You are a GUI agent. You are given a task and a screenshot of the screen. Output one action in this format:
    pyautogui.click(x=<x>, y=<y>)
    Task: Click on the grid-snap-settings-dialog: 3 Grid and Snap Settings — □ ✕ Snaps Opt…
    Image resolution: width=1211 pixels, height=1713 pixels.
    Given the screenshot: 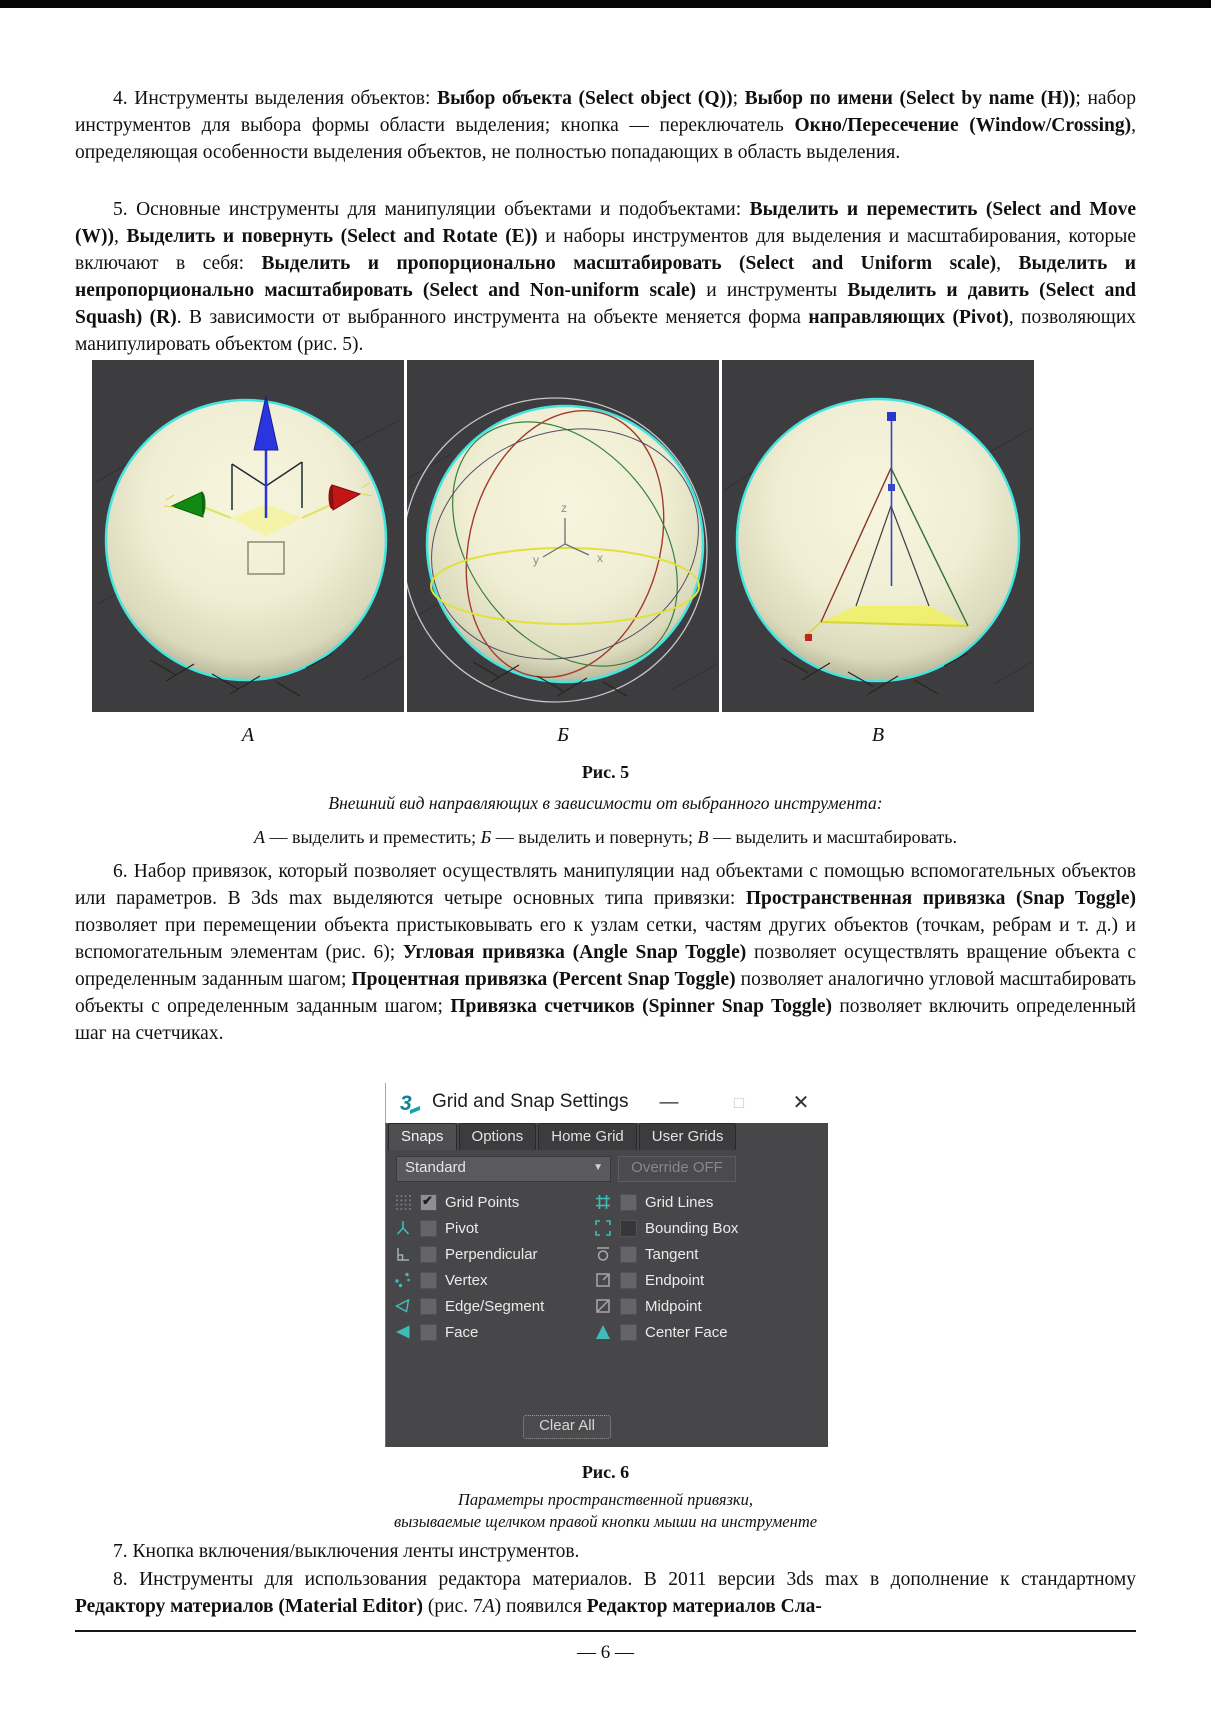 What is the action you would take?
    pyautogui.click(x=606, y=1265)
    